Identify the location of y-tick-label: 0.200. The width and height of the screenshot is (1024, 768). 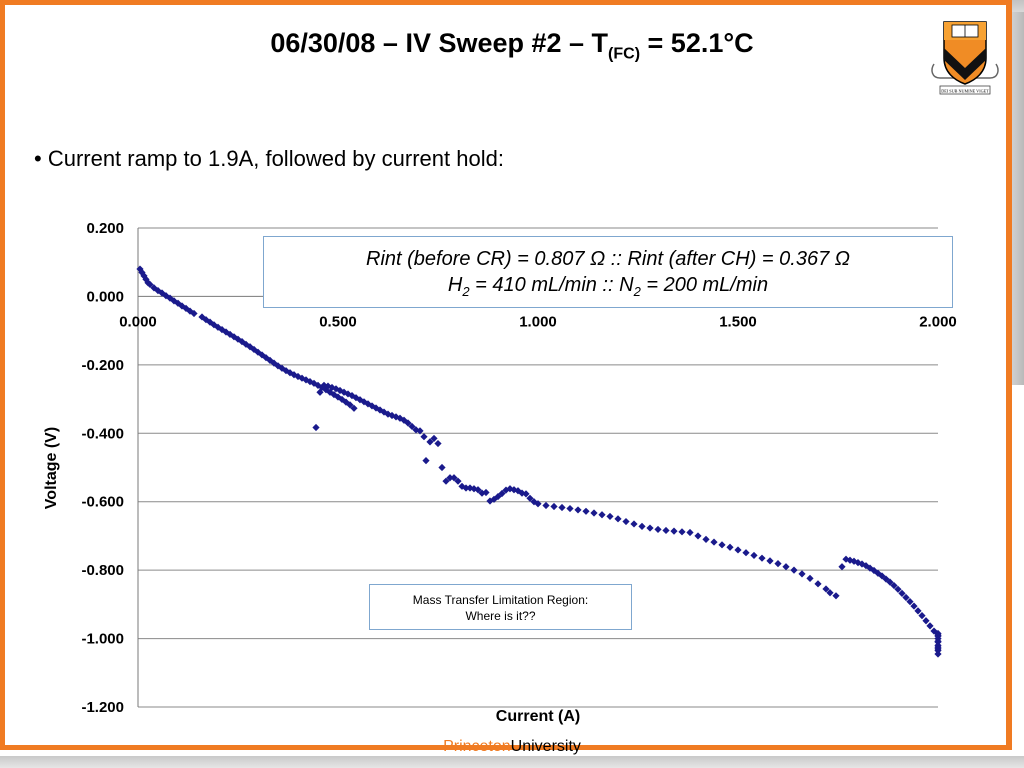
(105, 228).